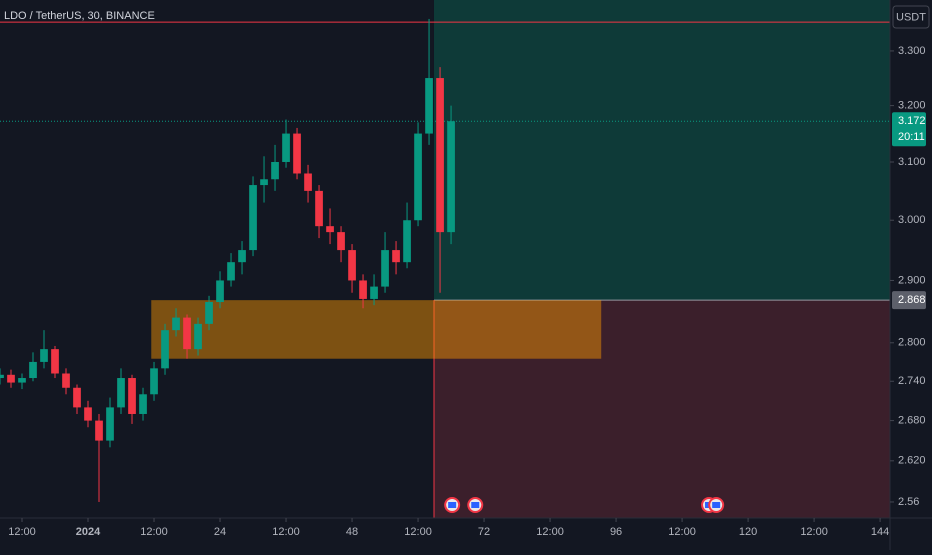  Describe the element at coordinates (88, 532) in the screenshot. I see `x-tick-label: 2024` at that location.